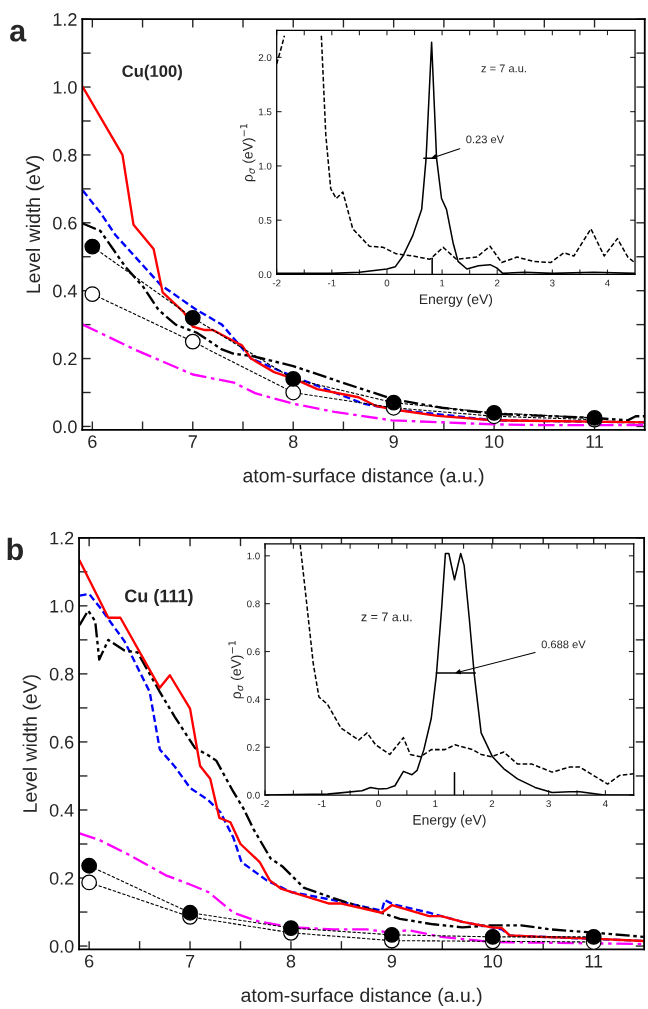 The height and width of the screenshot is (1009, 648). Describe the element at coordinates (265, 220) in the screenshot. I see `y-tick-label: 0.5` at that location.